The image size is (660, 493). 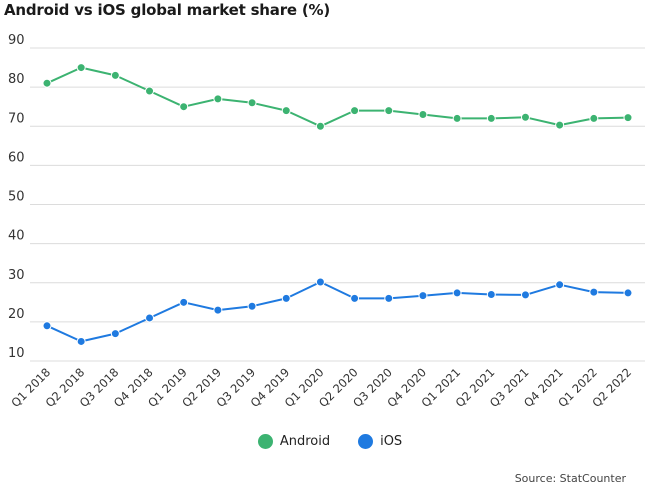 I want to click on y-tick-label: 10, so click(x=16, y=353).